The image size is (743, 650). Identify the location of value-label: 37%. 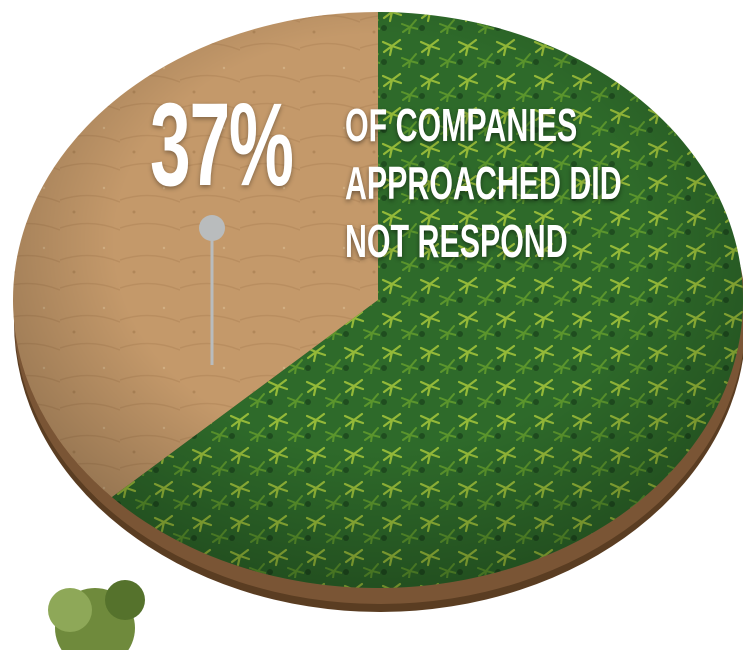
(222, 145).